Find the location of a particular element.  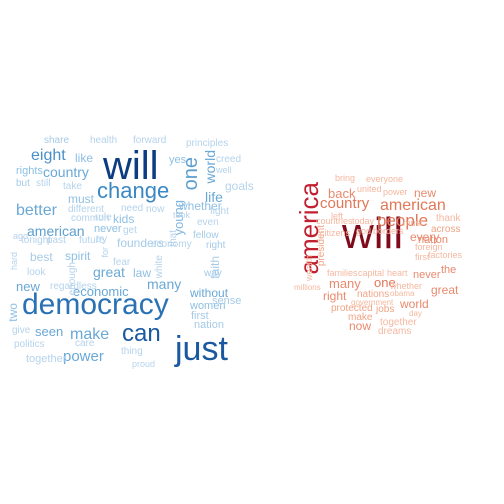

word-left-thing: thing is located at coordinates (132, 351).